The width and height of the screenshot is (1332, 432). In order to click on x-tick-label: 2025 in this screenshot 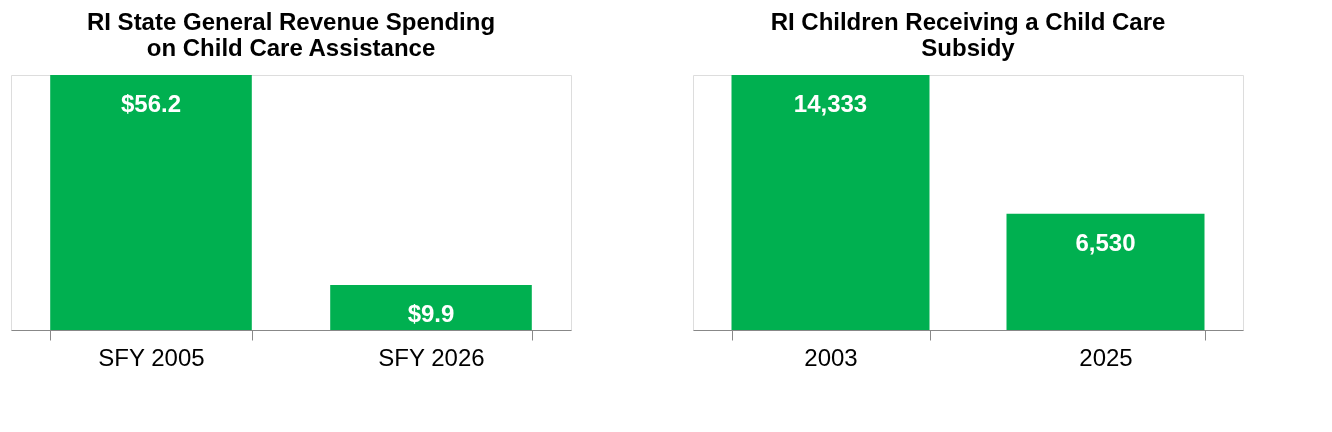, I will do `click(1106, 357)`.